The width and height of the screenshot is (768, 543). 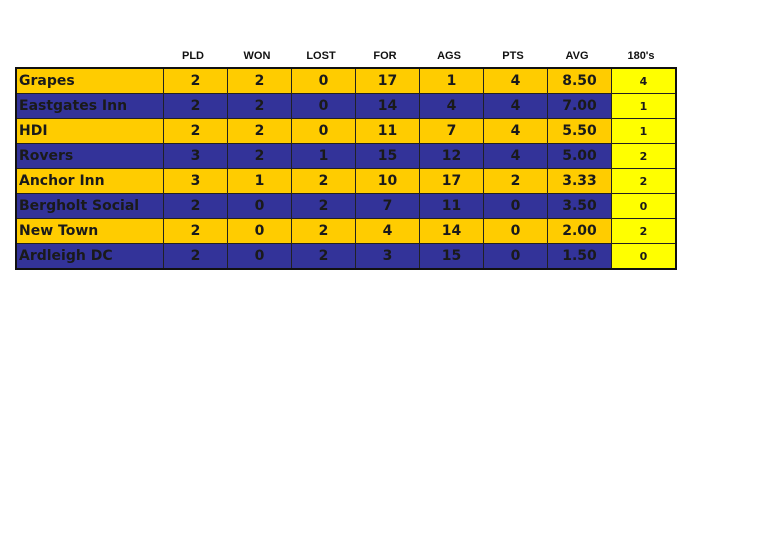 I want to click on table-row: Eastgates Inn 2 2 0 14 4 4 7.00 1, so click(x=346, y=106).